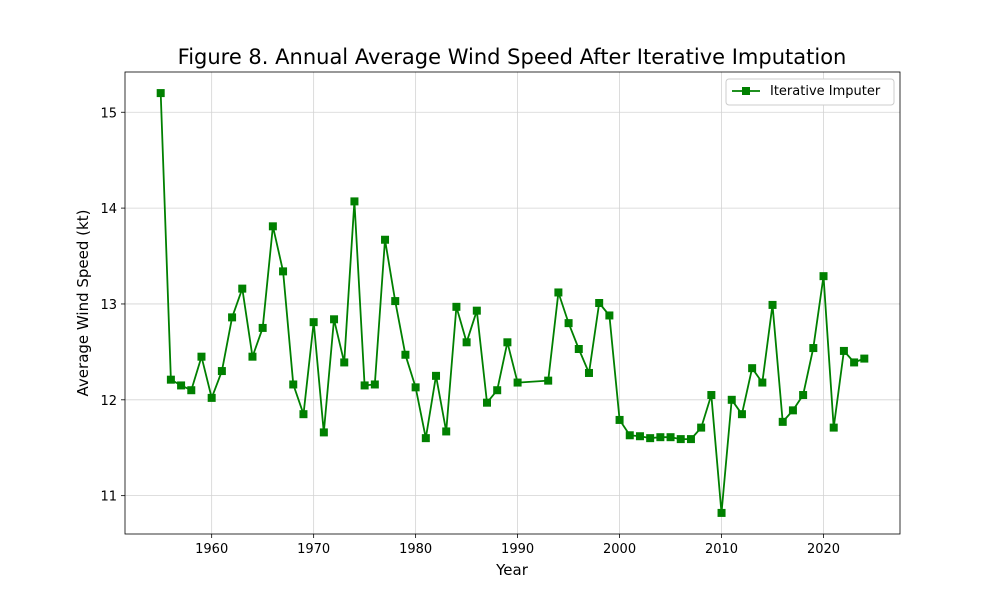 The height and width of the screenshot is (600, 1000). I want to click on legend: Iterative Imputer, so click(810, 92).